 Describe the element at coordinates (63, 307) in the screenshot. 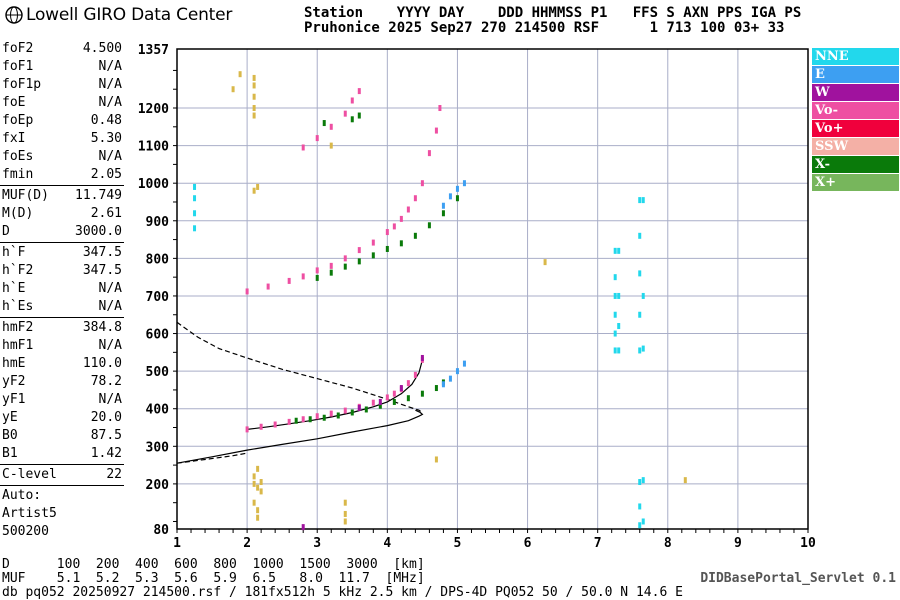

I see `param-row: h`Es N/A` at that location.